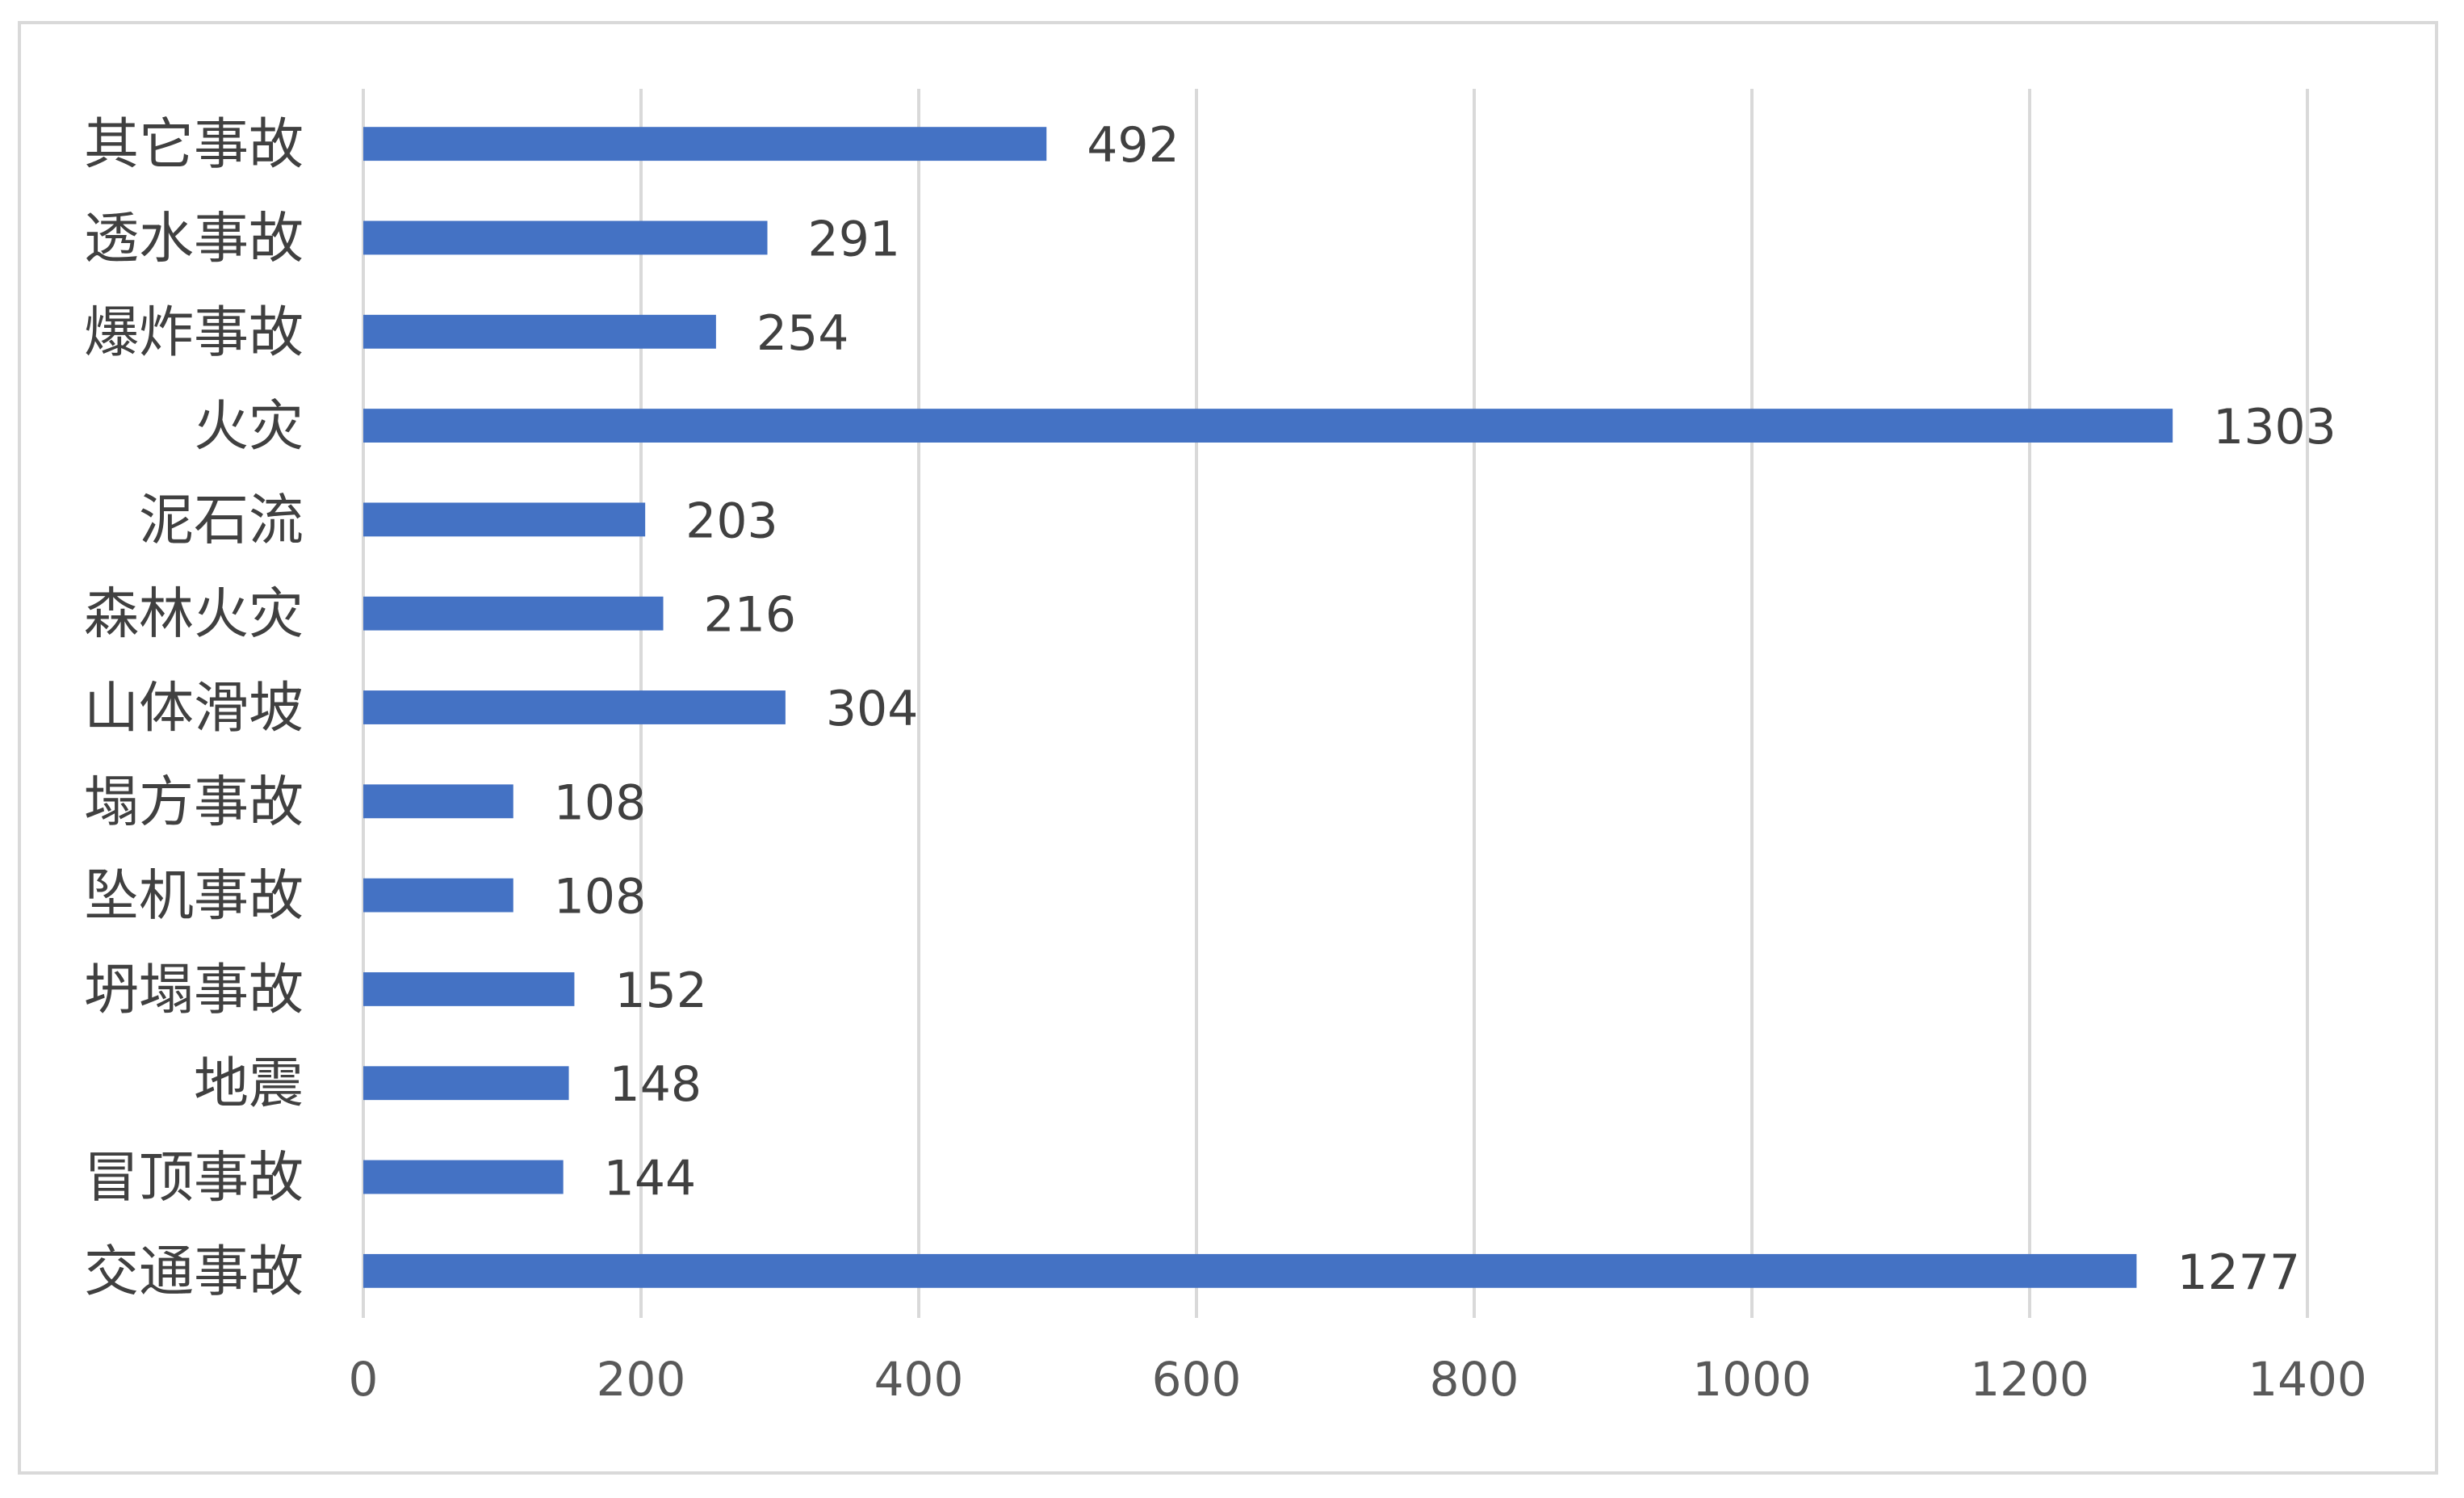 This screenshot has width=2464, height=1498. Describe the element at coordinates (364, 1379) in the screenshot. I see `x-tick-label-0: 0` at that location.